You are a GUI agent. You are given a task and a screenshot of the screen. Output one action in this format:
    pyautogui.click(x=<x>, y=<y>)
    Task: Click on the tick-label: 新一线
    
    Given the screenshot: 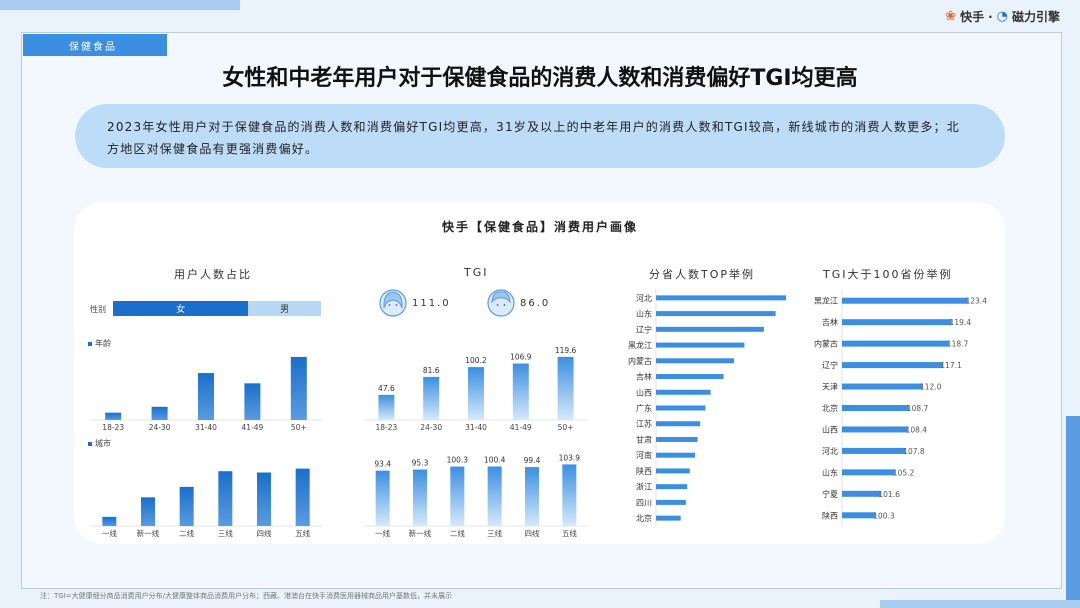 What is the action you would take?
    pyautogui.click(x=420, y=533)
    